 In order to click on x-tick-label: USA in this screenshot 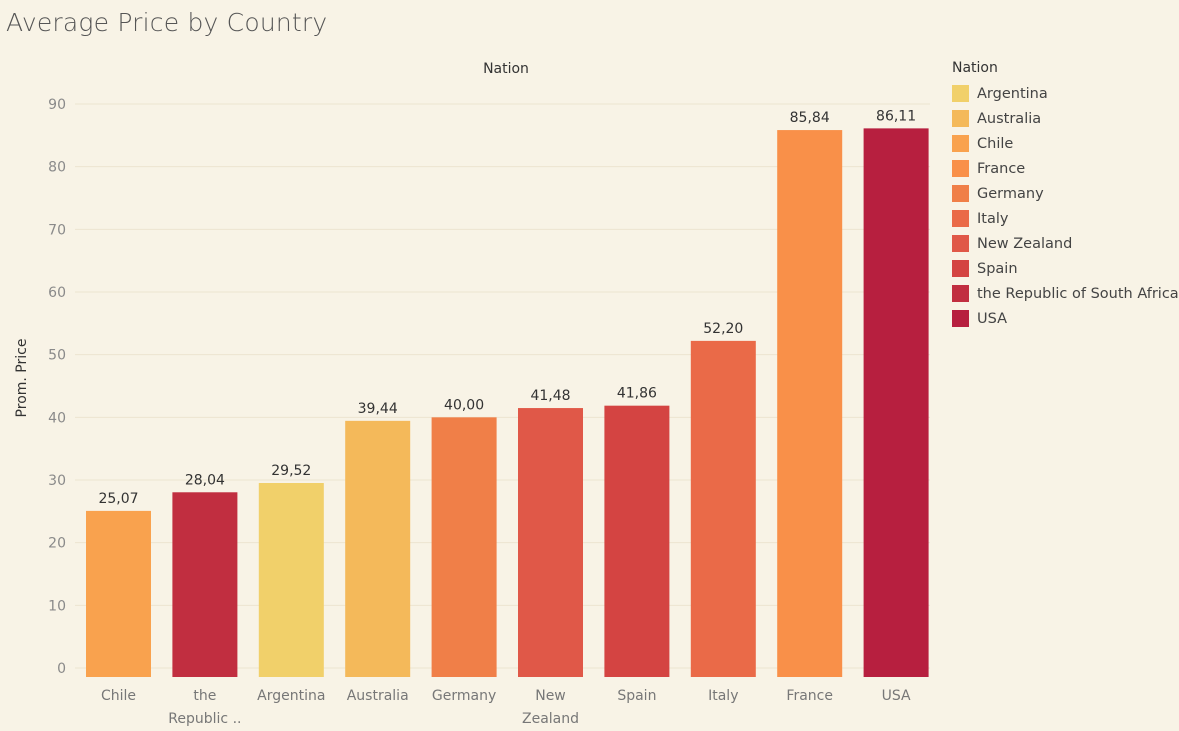, I will do `click(896, 696)`.